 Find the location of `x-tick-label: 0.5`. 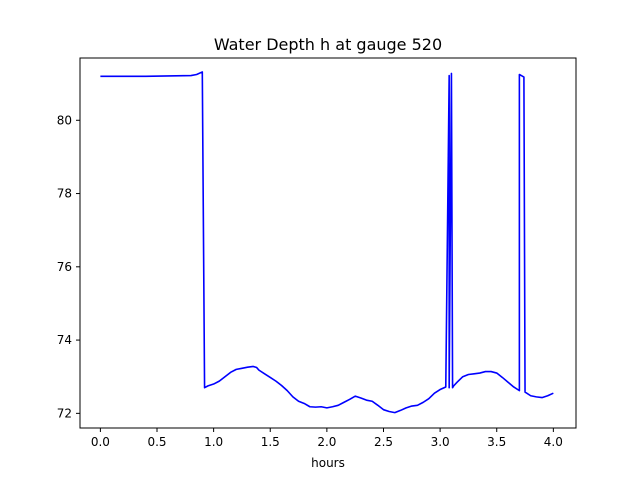

x-tick-label: 0.5 is located at coordinates (156, 442).